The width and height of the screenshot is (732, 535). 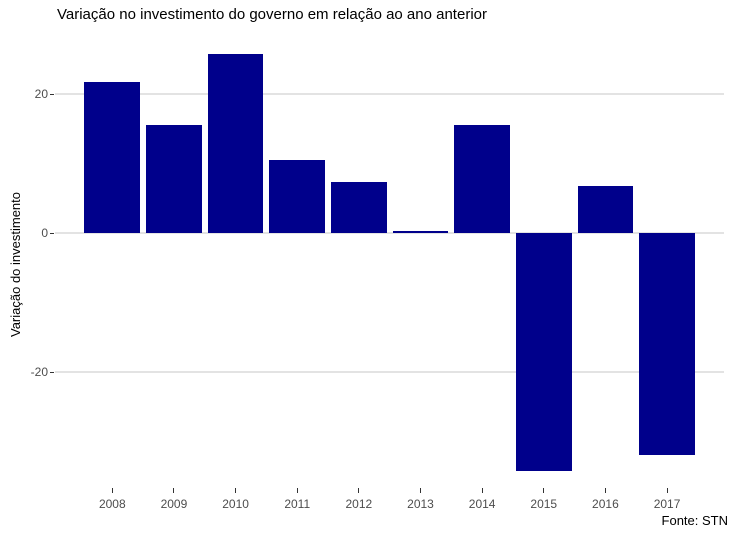 What do you see at coordinates (174, 504) in the screenshot?
I see `x-tick-label: 2009` at bounding box center [174, 504].